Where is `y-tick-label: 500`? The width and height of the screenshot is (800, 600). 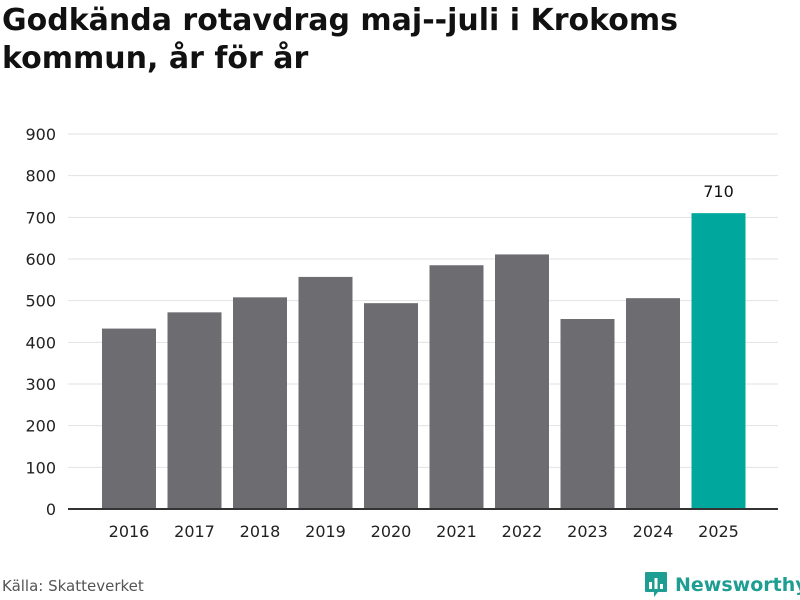 y-tick-label: 500 is located at coordinates (40, 301).